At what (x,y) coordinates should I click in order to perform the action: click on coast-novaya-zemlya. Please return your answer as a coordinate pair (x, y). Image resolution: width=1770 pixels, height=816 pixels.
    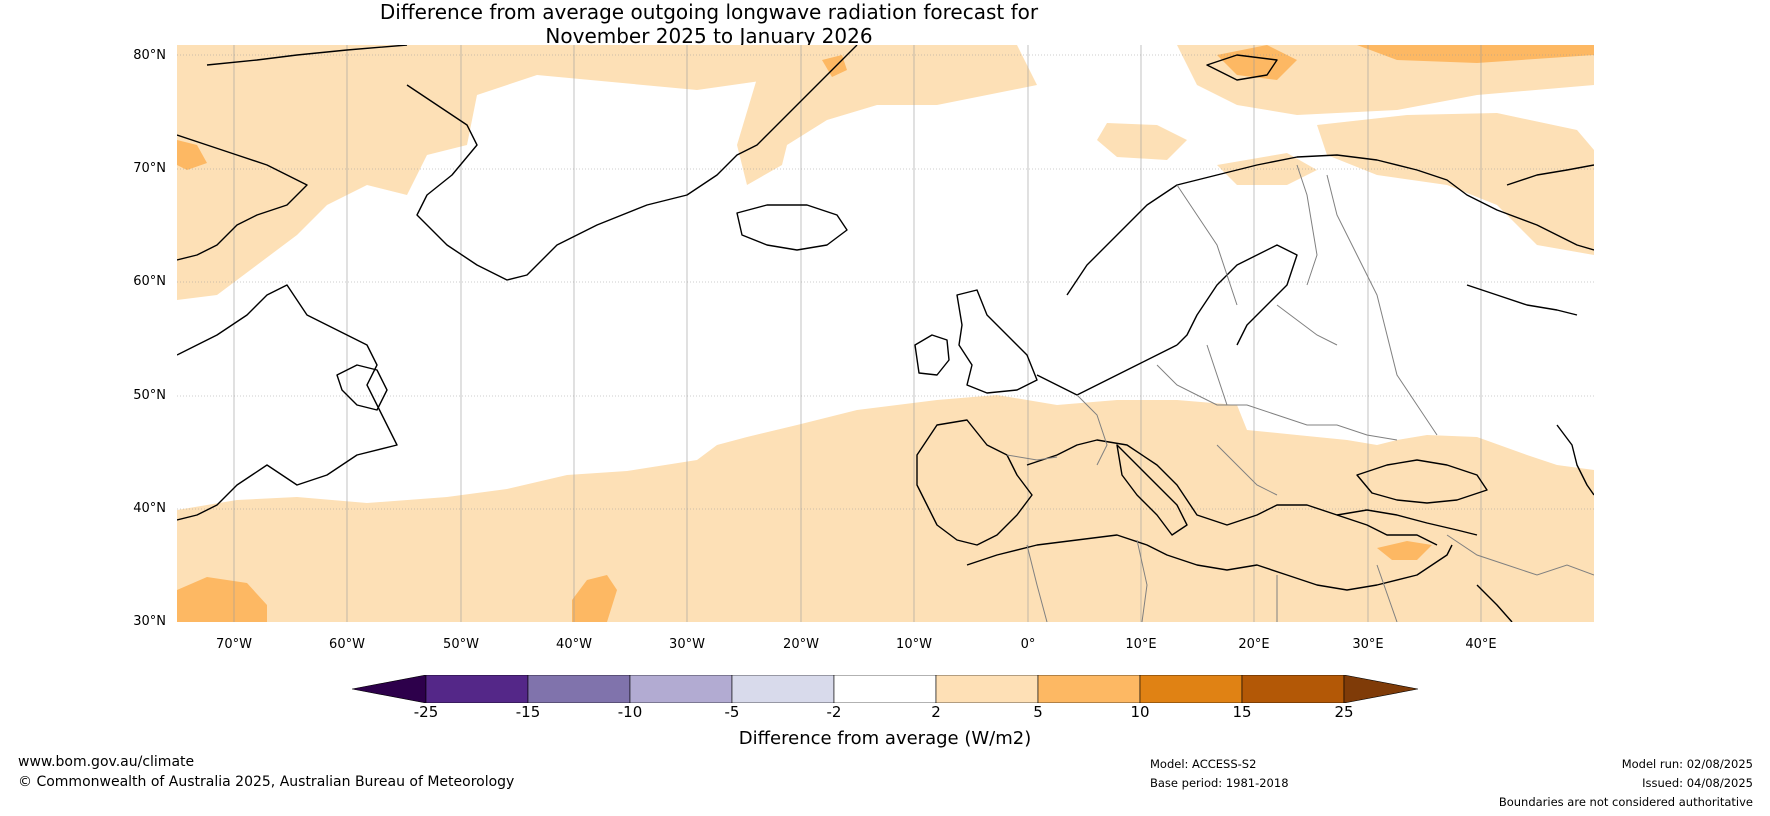
    Looking at the image, I should click on (1550, 175).